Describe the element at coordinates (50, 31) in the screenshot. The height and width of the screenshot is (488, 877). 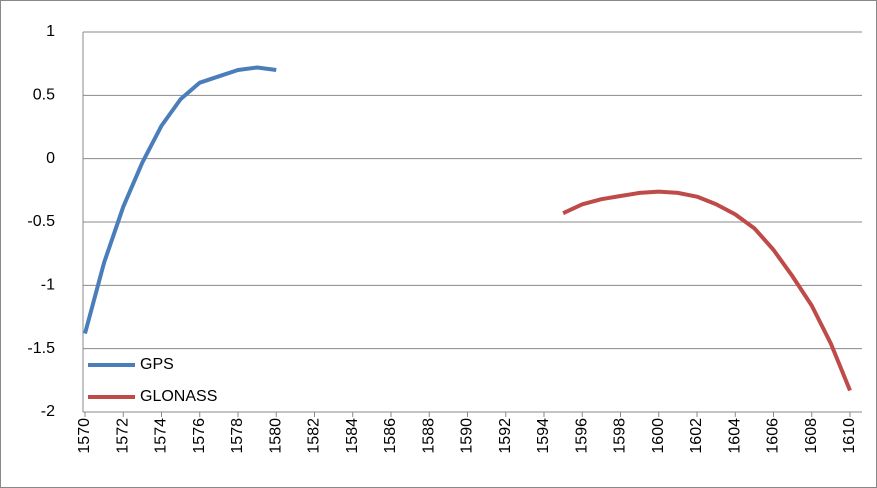
I see `y-tick-label: 1` at that location.